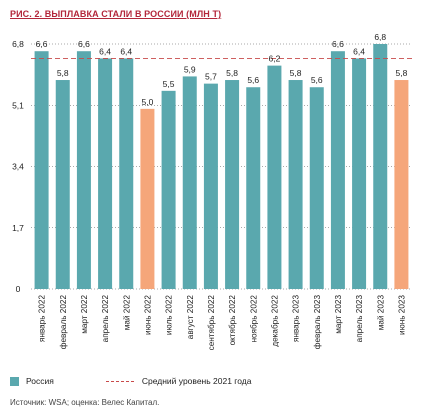 This screenshot has width=436, height=415. I want to click on source-note: Источник: WSA; оценка: Велес Капитал., so click(85, 402).